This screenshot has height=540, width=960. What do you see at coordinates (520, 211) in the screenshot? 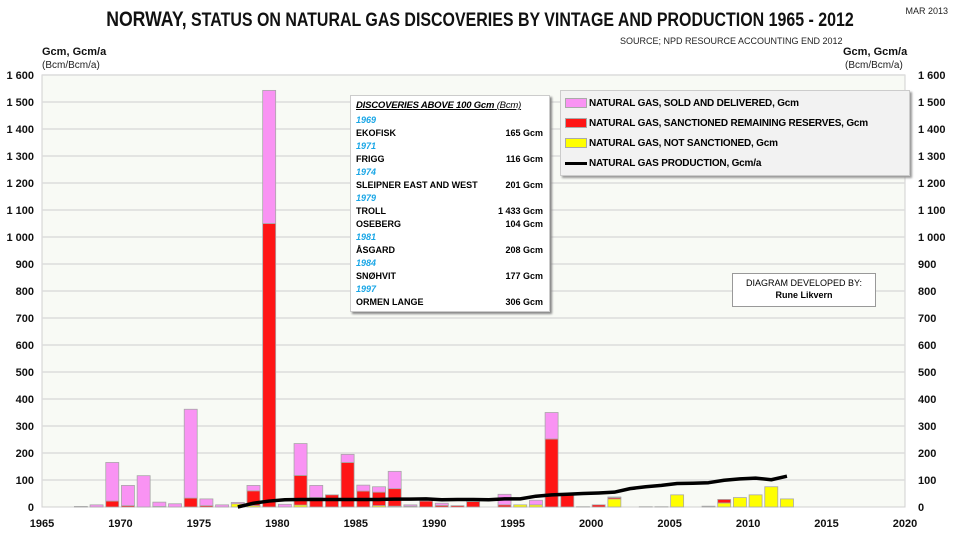
I see `field-volume: 1 433 Gcm` at bounding box center [520, 211].